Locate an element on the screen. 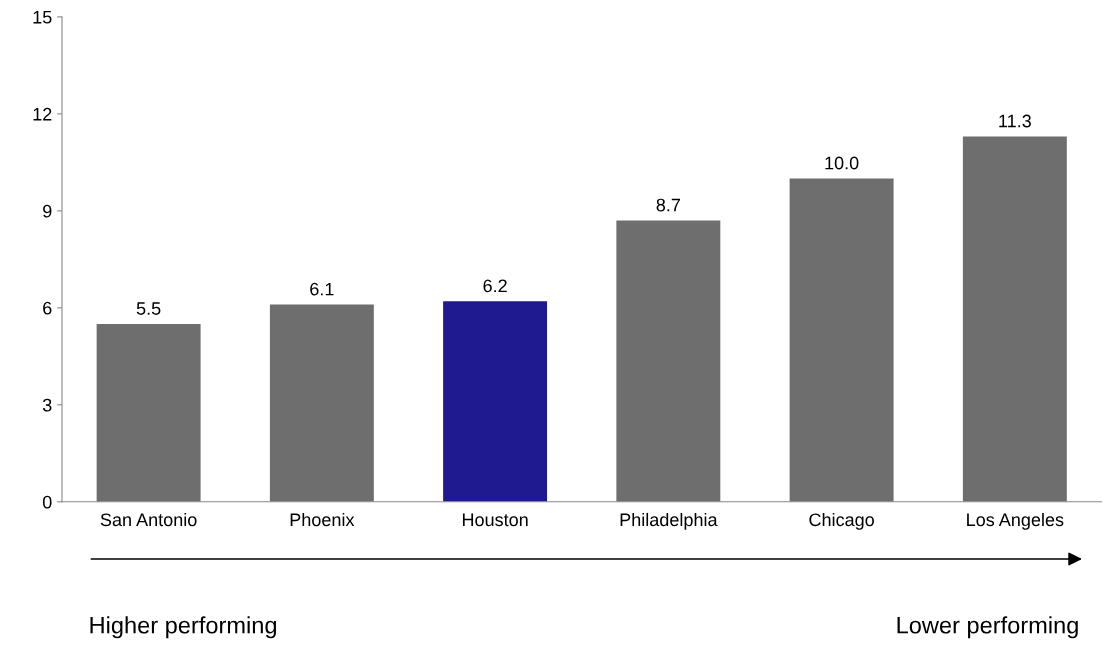  x-tick-label: Houston is located at coordinates (495, 520).